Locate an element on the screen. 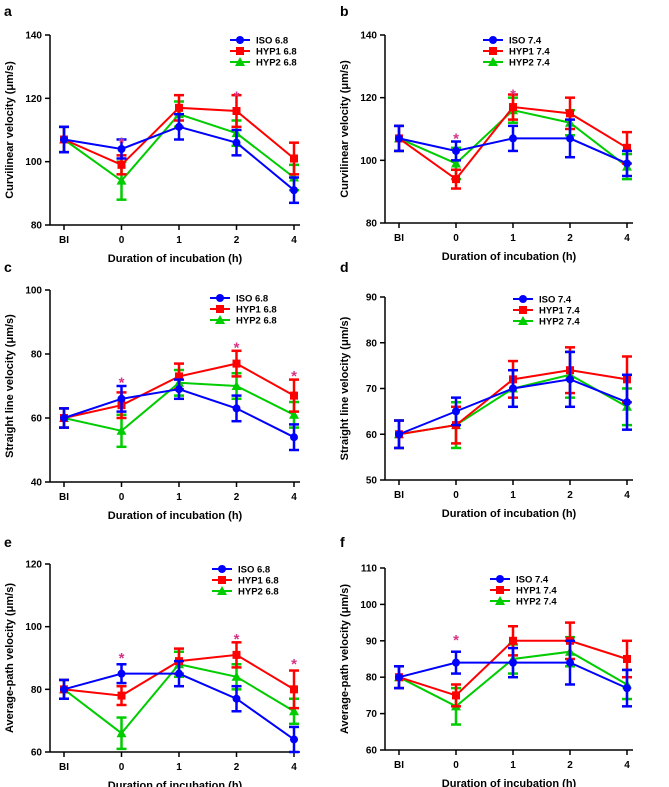 The height and width of the screenshot is (787, 669). legend-label: HYP1 6.8 is located at coordinates (256, 310).